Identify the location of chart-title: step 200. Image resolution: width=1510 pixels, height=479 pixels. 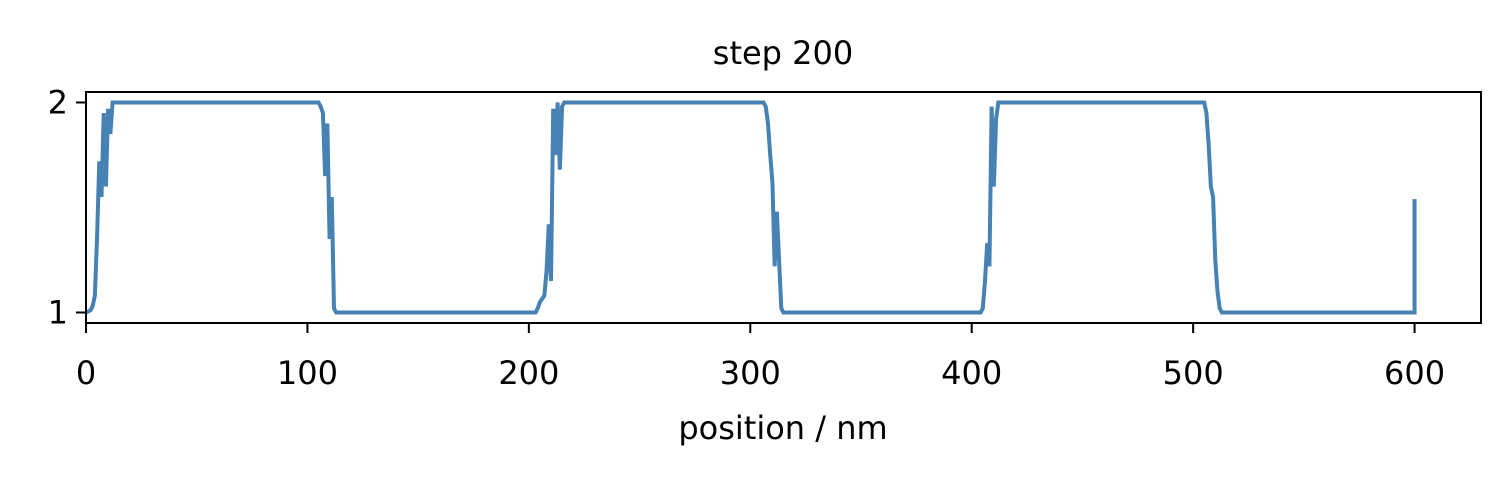
(783, 53).